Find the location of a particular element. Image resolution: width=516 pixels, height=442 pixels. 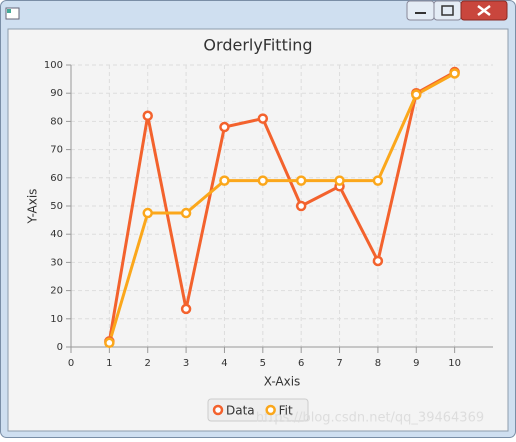

y-tick-label: 20 is located at coordinates (56, 291).